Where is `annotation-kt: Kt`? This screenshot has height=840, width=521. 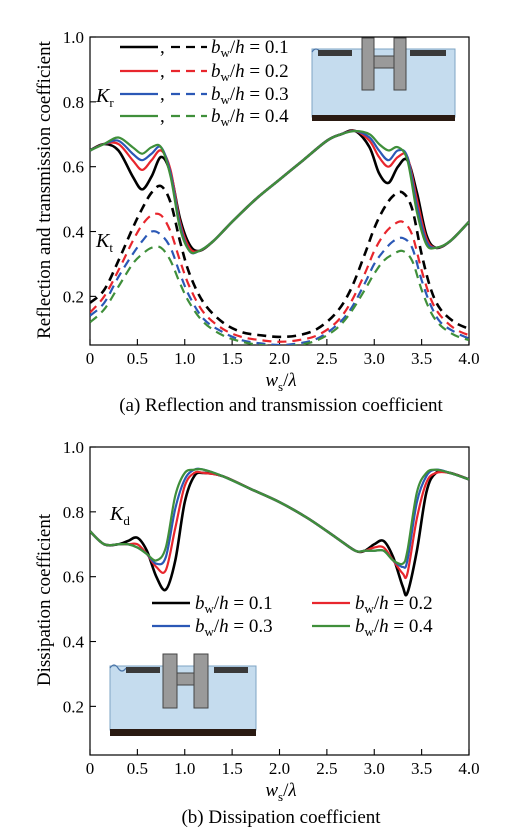
annotation-kt: Kt is located at coordinates (104, 242).